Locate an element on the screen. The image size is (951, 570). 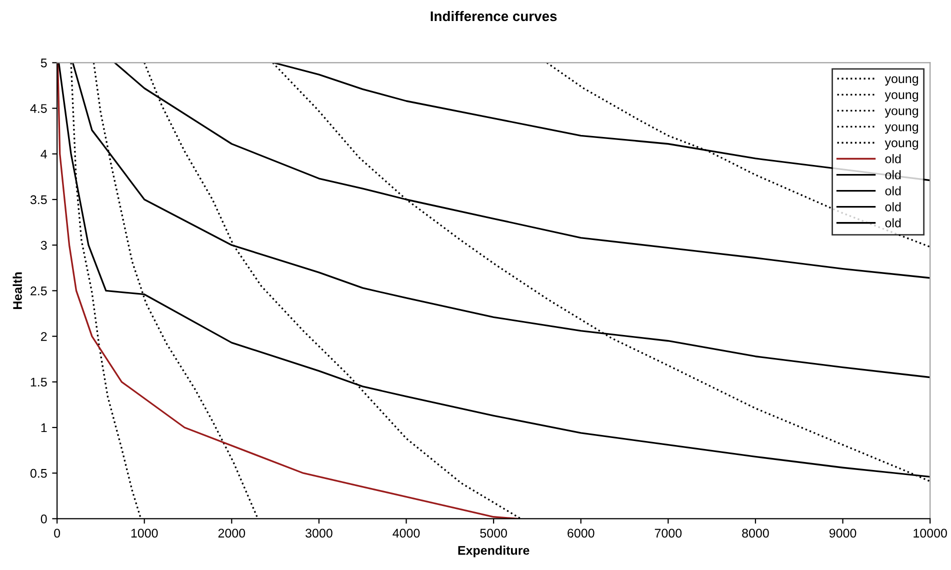
chart-title: Indifference curves is located at coordinates (493, 16).